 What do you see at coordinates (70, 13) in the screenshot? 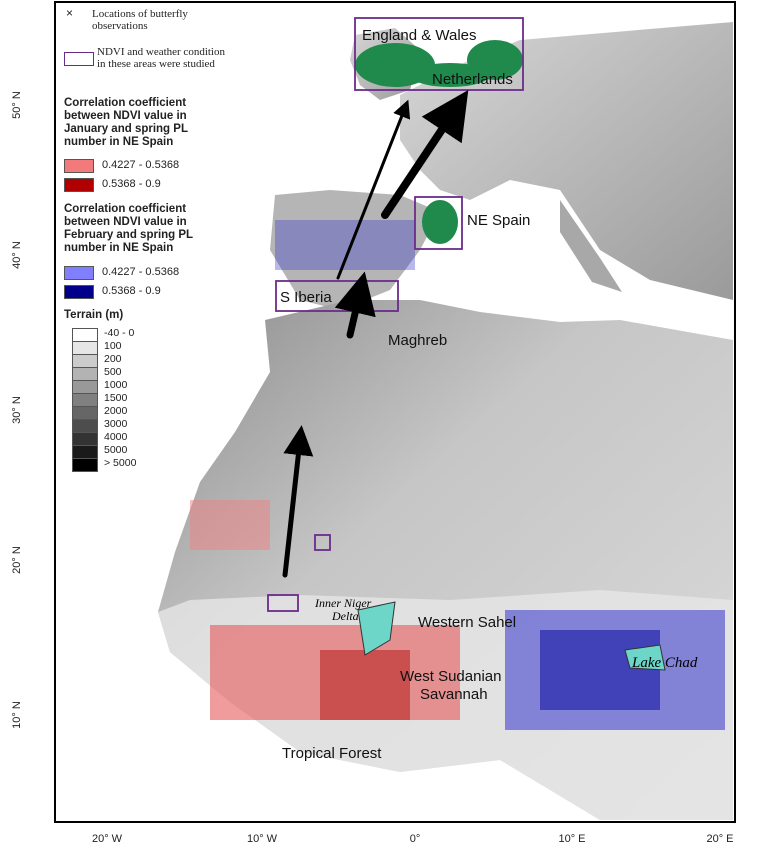
I see `observation-marker: ×` at bounding box center [70, 13].